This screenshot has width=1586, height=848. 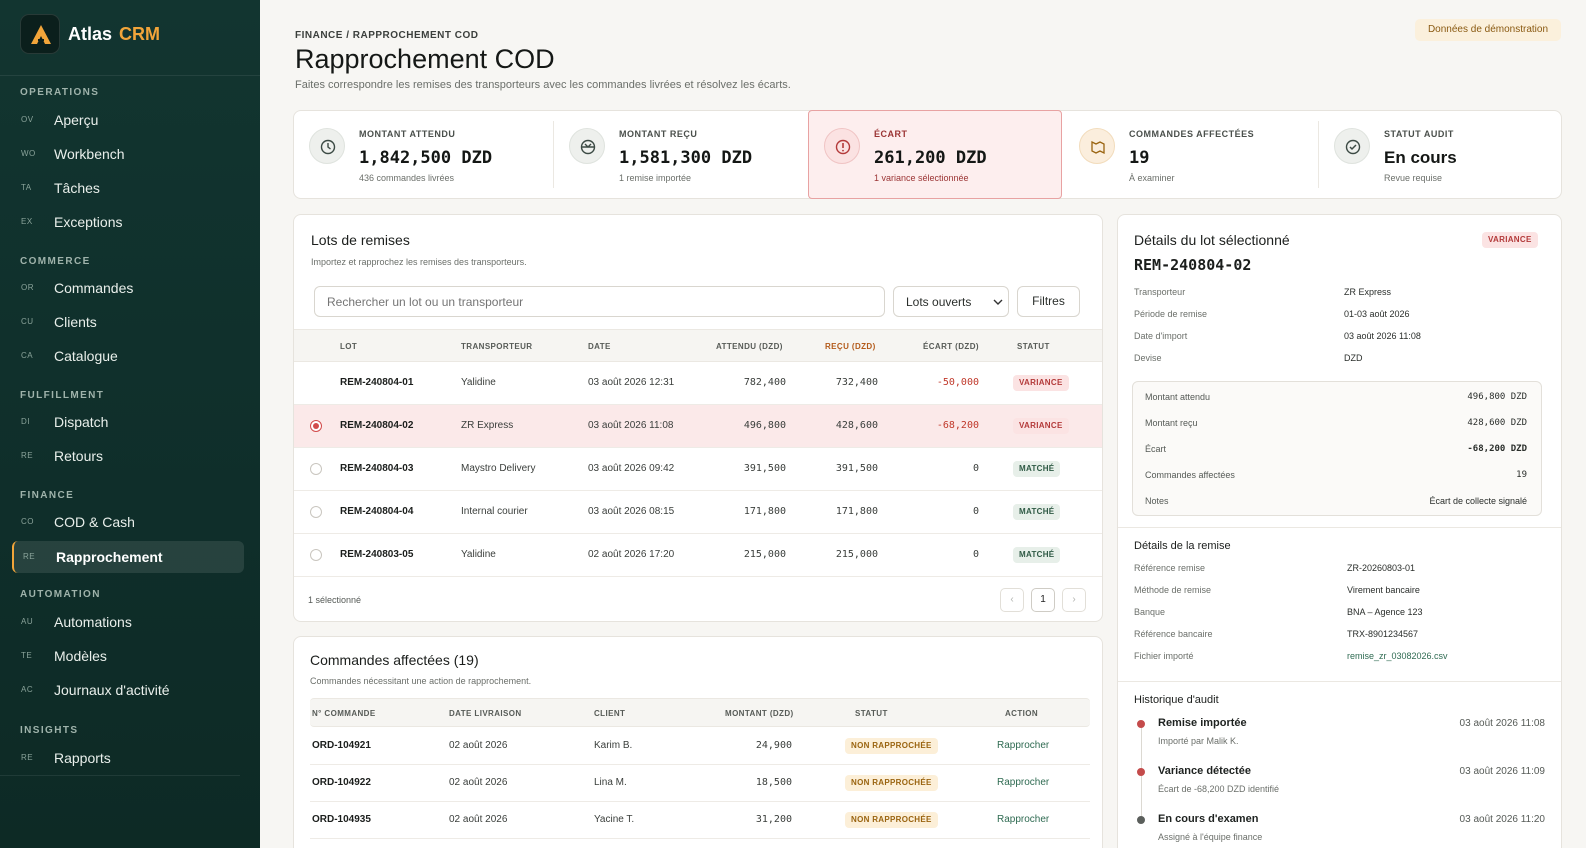 I want to click on col-ecart: ÉCART (DZD), so click(x=951, y=346).